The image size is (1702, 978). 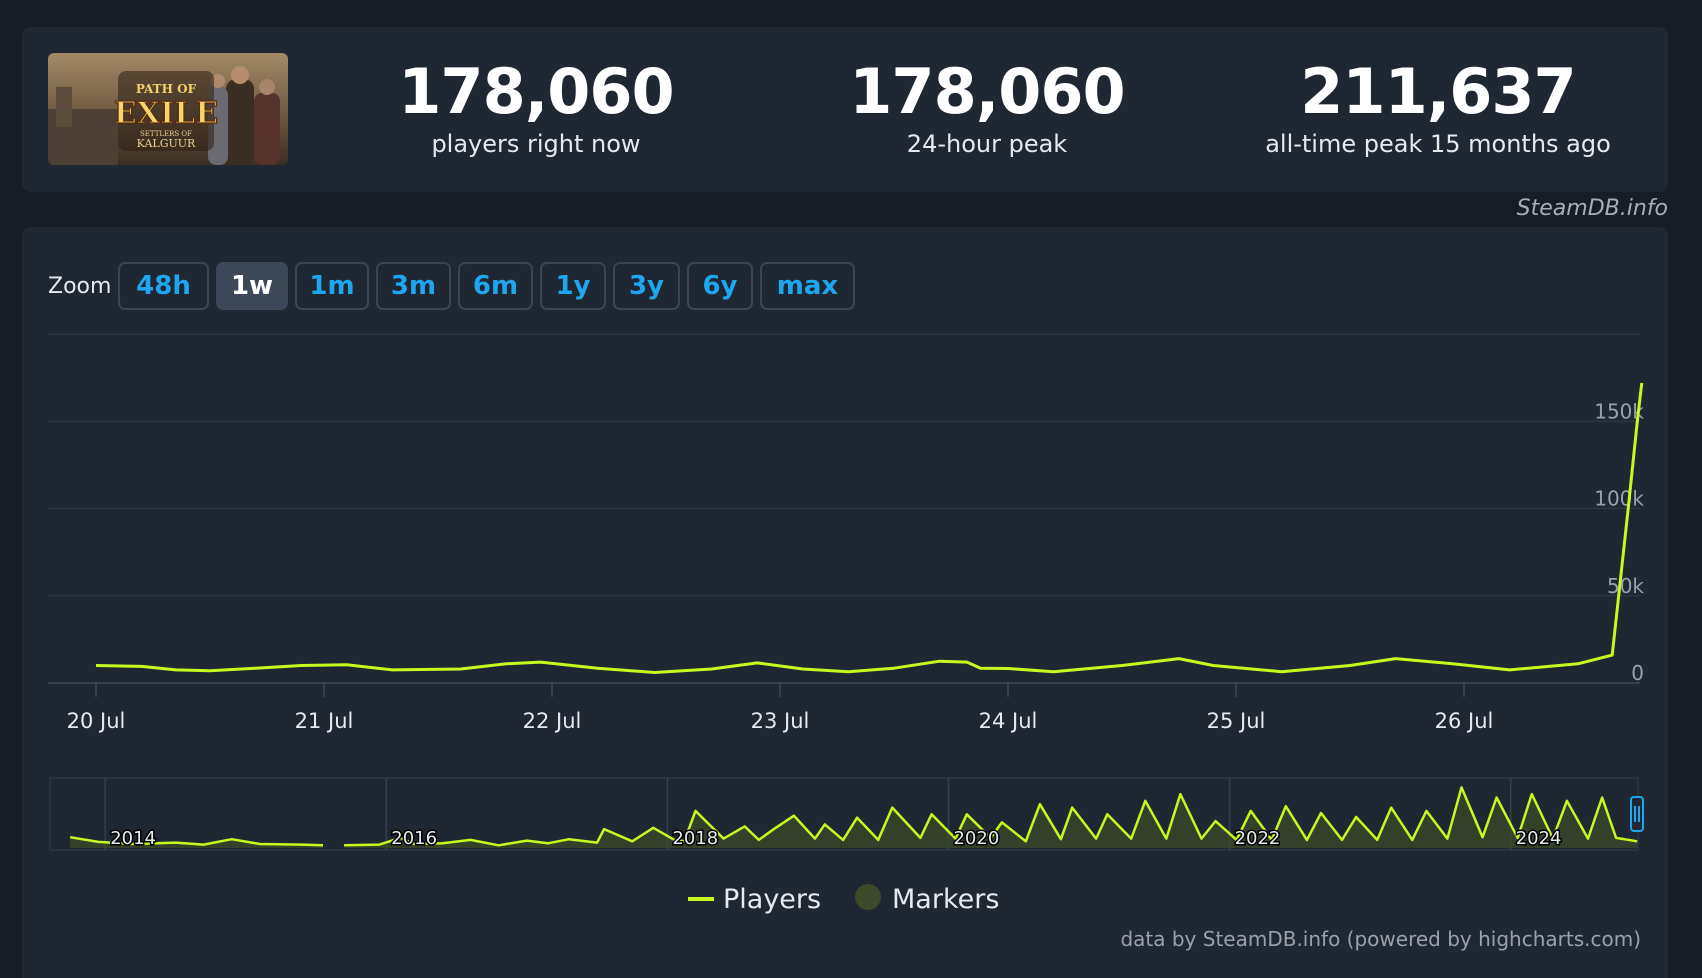 What do you see at coordinates (163, 286) in the screenshot?
I see `zoom-48h-button: 48h` at bounding box center [163, 286].